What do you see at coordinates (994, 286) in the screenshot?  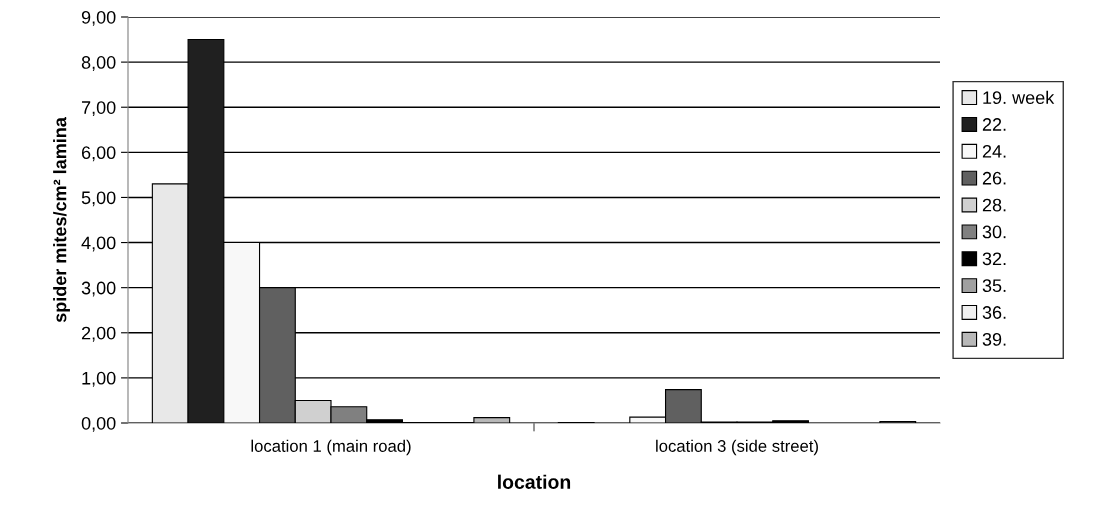 I see `legend-label: 35.` at bounding box center [994, 286].